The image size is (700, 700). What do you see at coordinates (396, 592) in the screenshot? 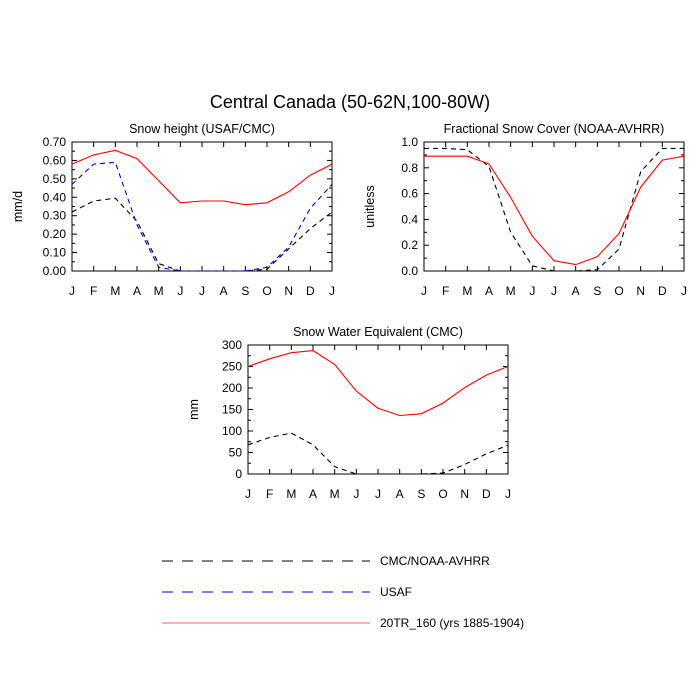
I see `legend-label: USAF` at bounding box center [396, 592].